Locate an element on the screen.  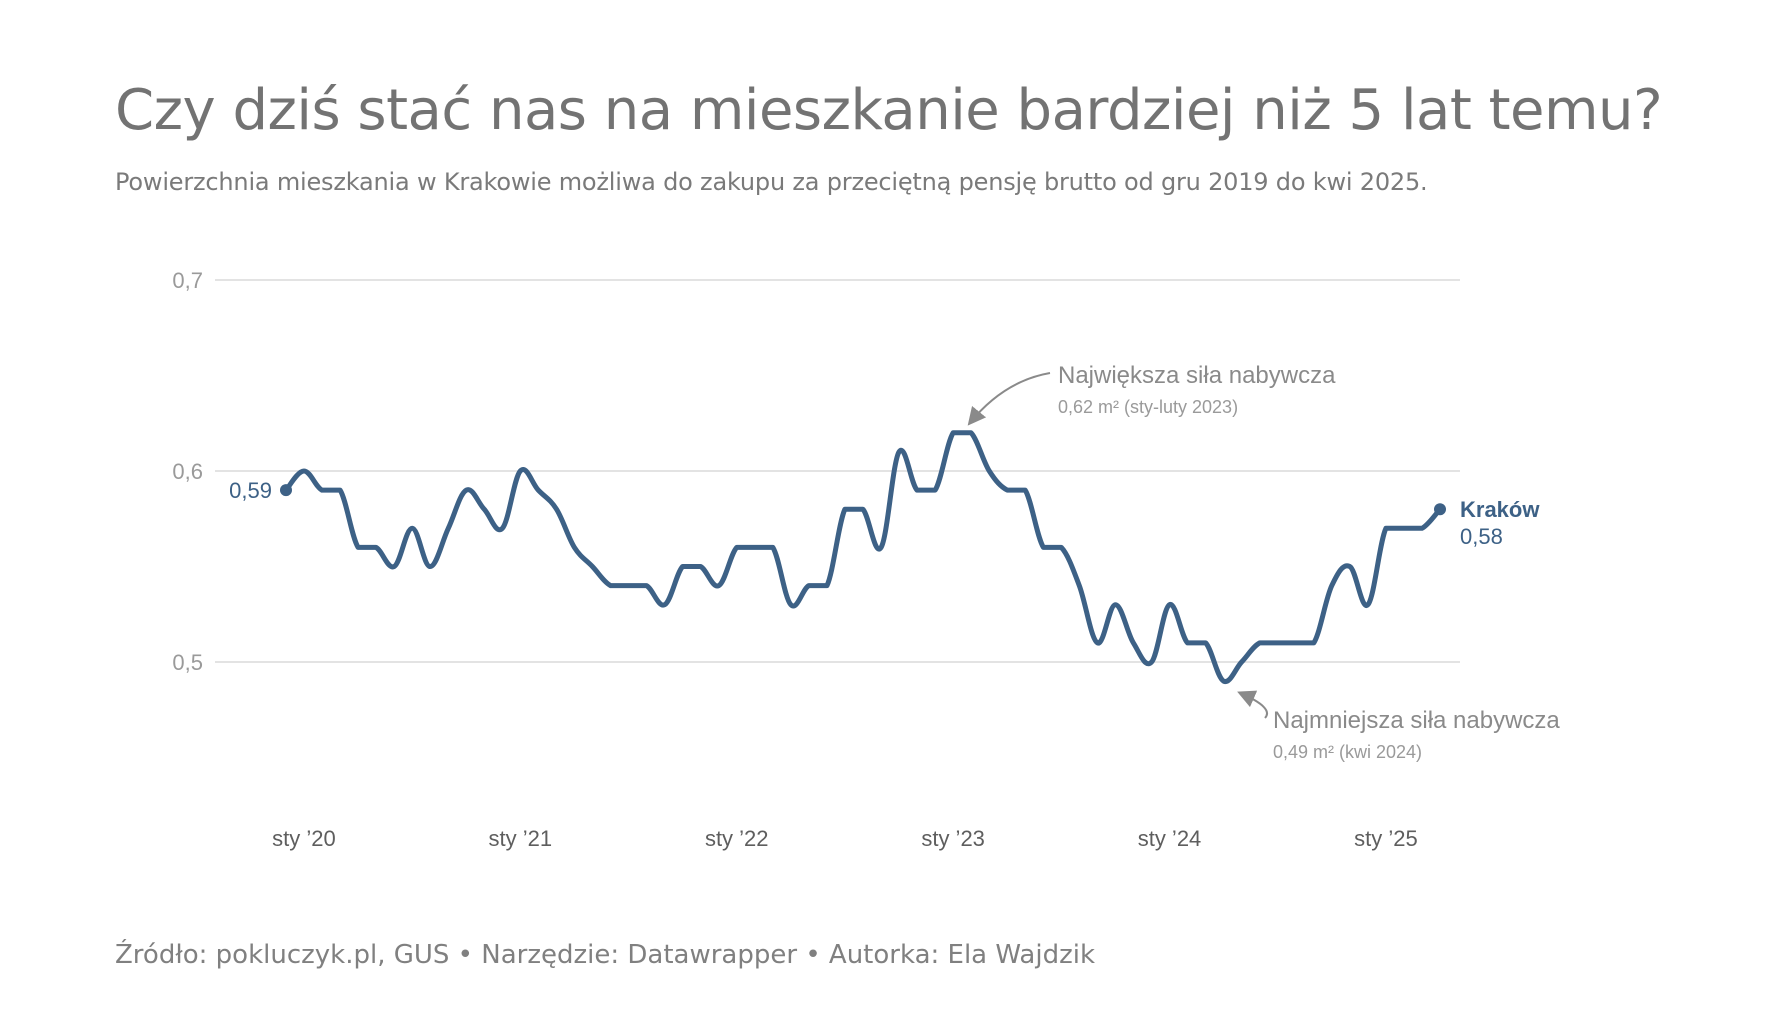
end-point is located at coordinates (1440, 509).